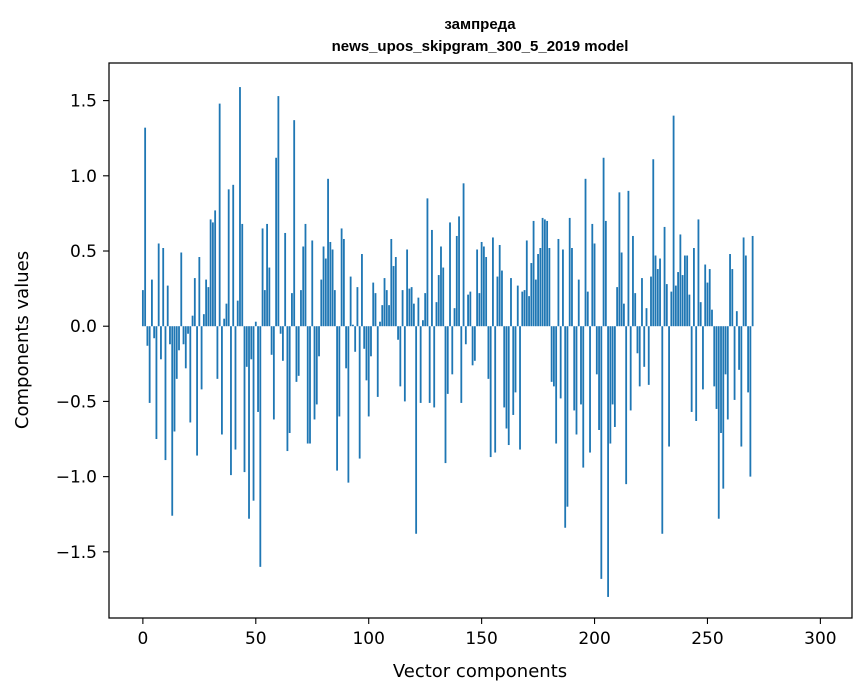  Describe the element at coordinates (256, 639) in the screenshot. I see `x-tick-label: 50` at that location.